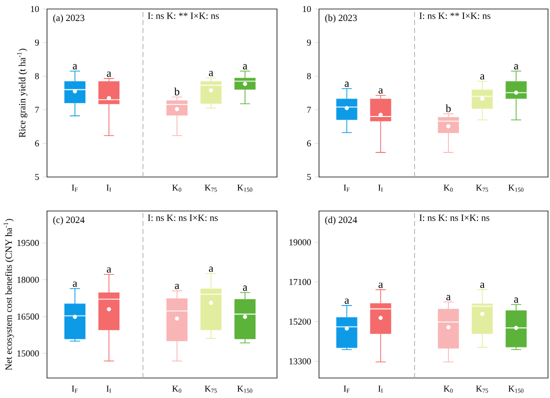 Image resolution: width=550 pixels, height=398 pixels. Describe the element at coordinates (300, 321) in the screenshot. I see `y-tick-label: 15200` at that location.